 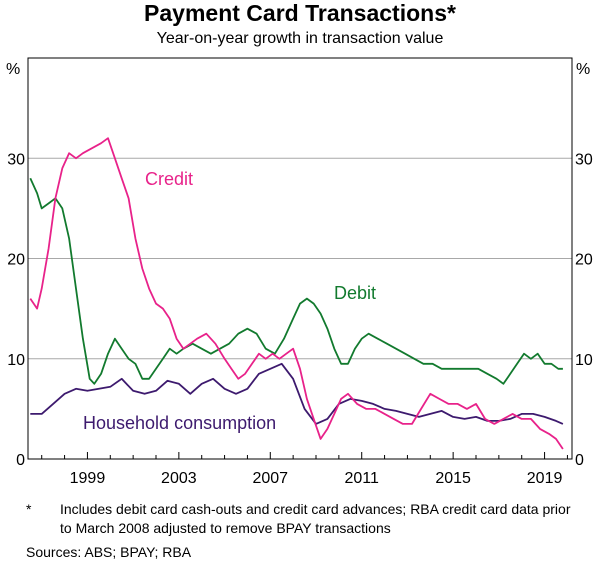 I want to click on y-tick-label-left: 30, so click(x=16, y=159).